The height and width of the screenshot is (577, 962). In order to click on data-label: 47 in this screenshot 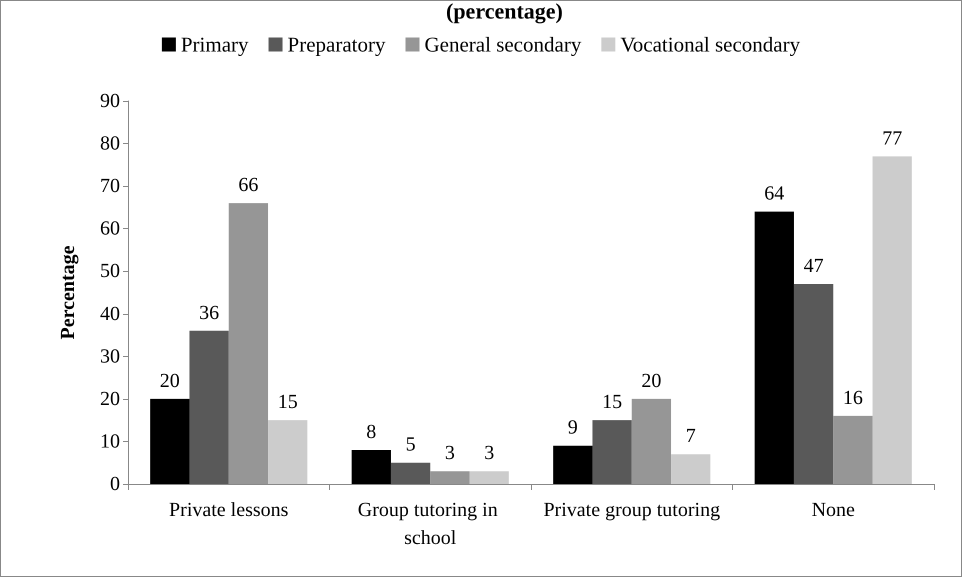, I will do `click(814, 265)`.